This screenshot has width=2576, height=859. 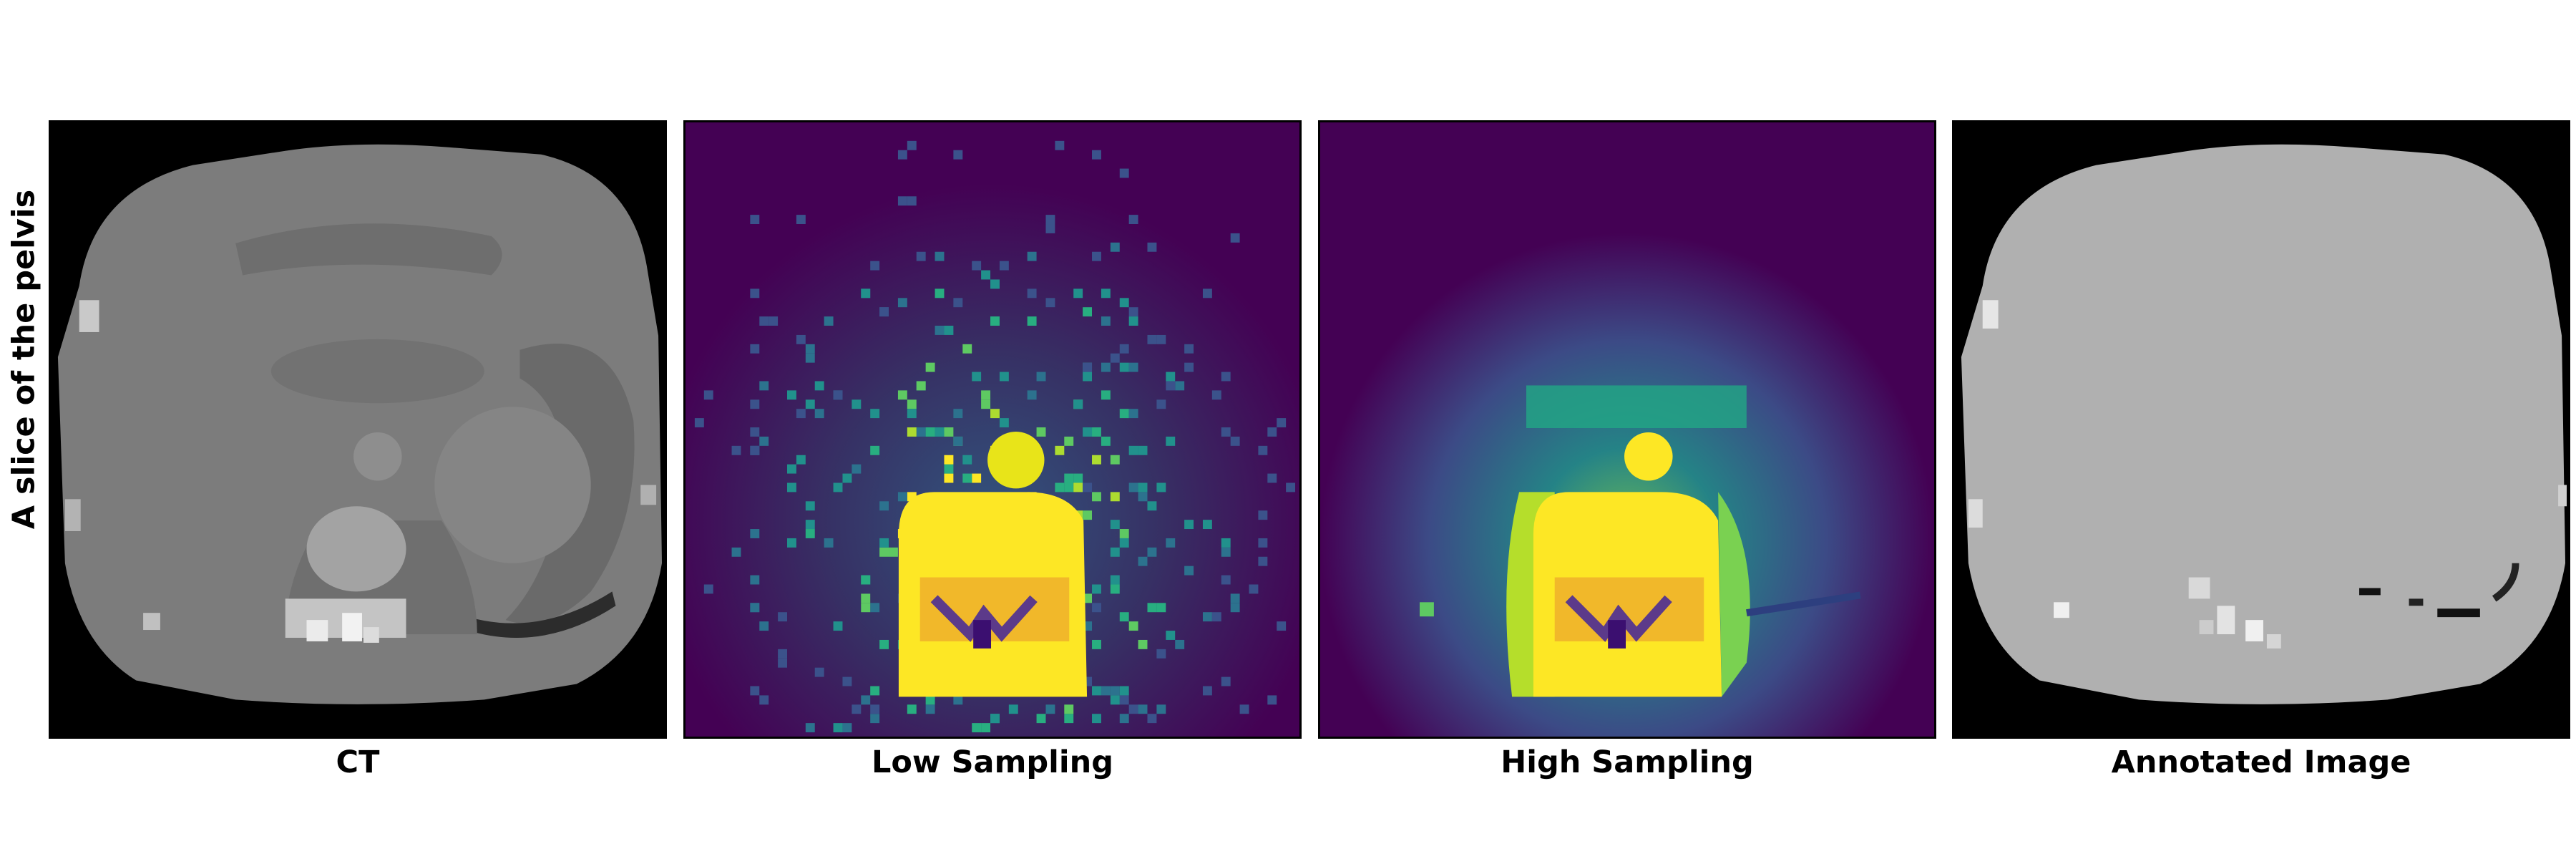 I want to click on ct-title: CT, so click(x=358, y=762).